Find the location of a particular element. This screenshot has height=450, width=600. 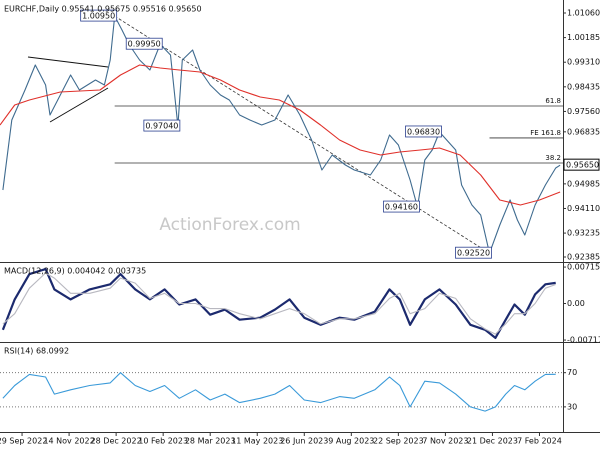

annotation-label: 0.94160 is located at coordinates (401, 207).